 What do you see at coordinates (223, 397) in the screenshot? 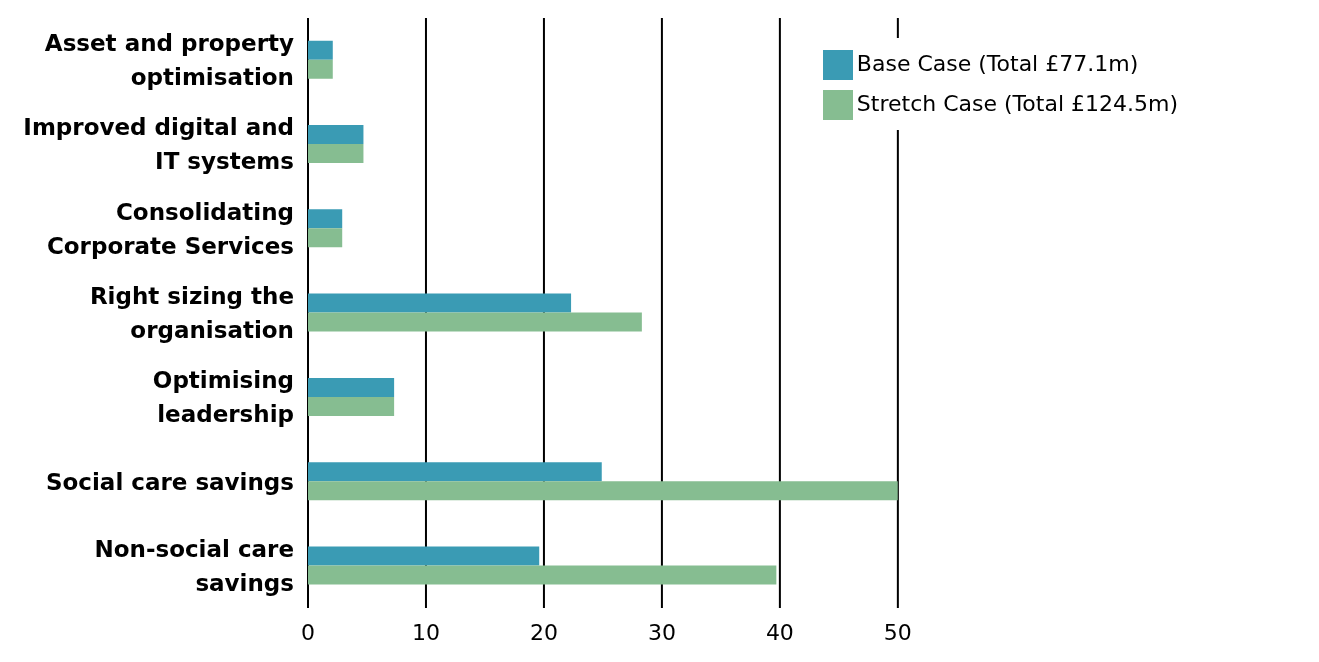
I see `y-tick-label: Optimising leadership` at bounding box center [223, 397].